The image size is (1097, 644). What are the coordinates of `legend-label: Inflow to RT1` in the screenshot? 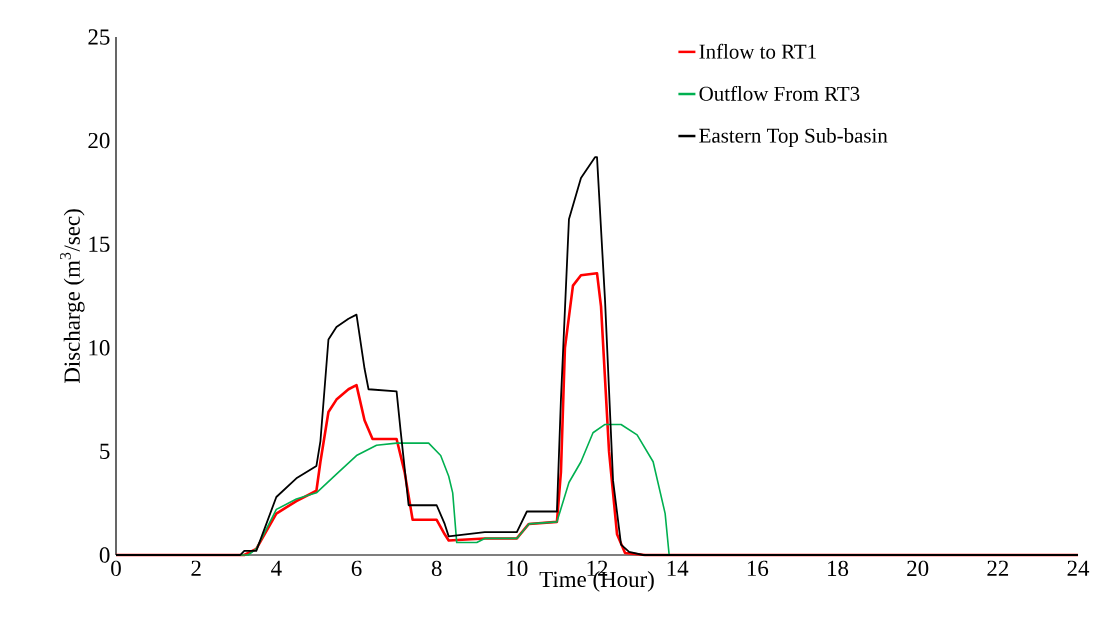 It's located at (757, 51).